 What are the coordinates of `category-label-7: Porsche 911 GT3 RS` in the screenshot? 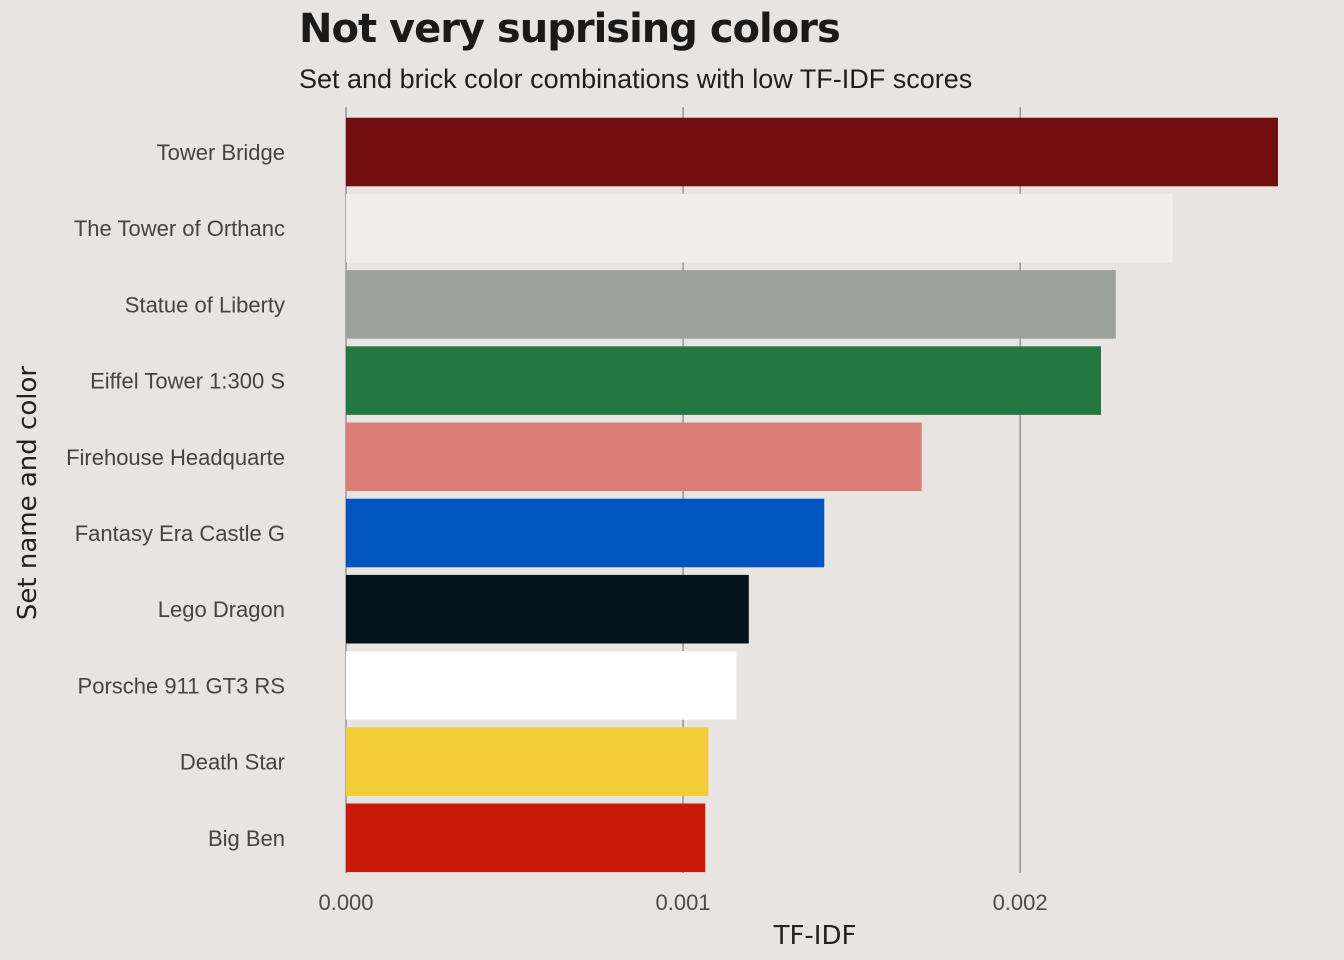 It's located at (181, 685).